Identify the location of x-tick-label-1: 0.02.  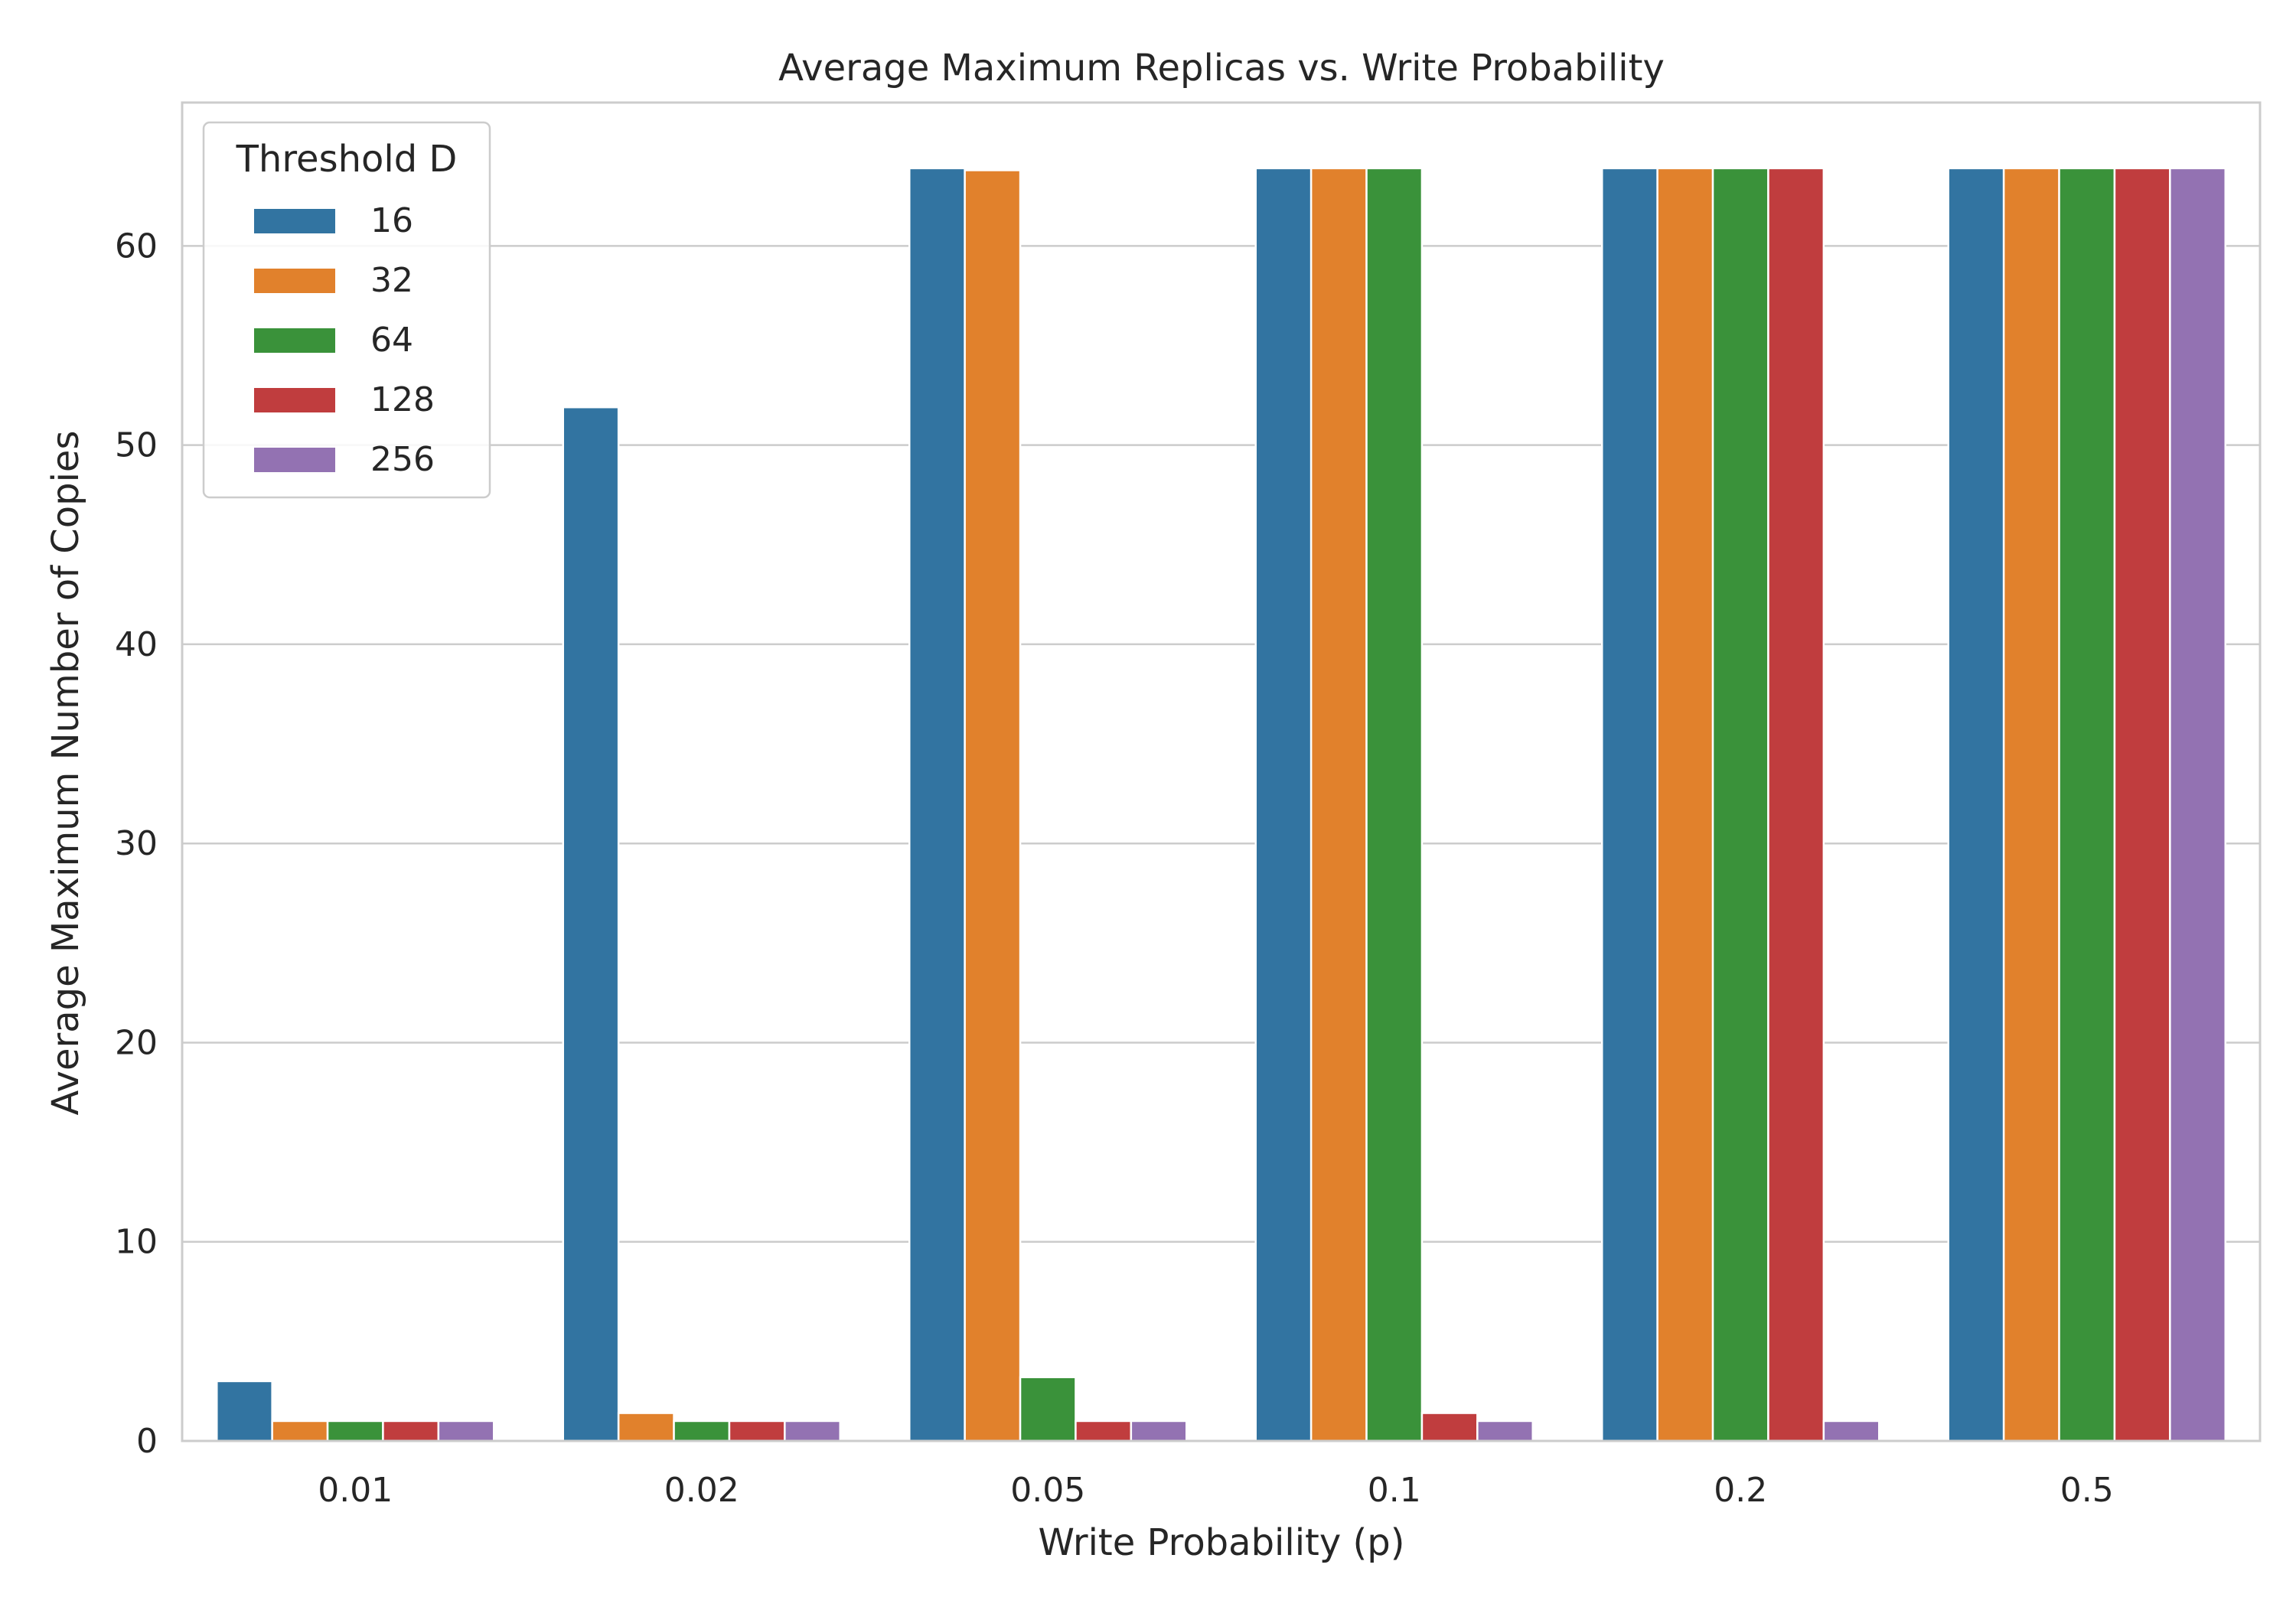
(701, 1490).